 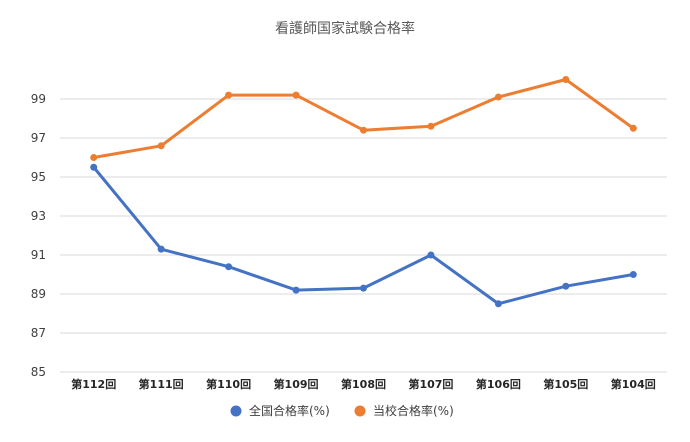 I want to click on y-tick-label: 85, so click(x=38, y=372).